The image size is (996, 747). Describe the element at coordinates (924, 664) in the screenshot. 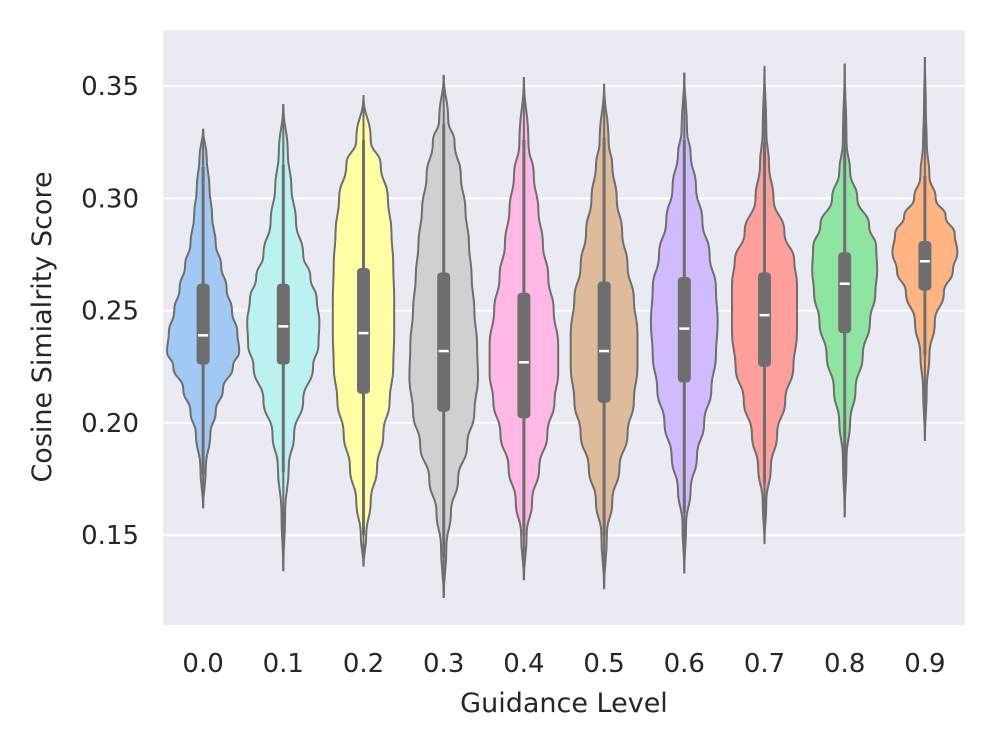

I see `x-tick-label: 0.9` at that location.